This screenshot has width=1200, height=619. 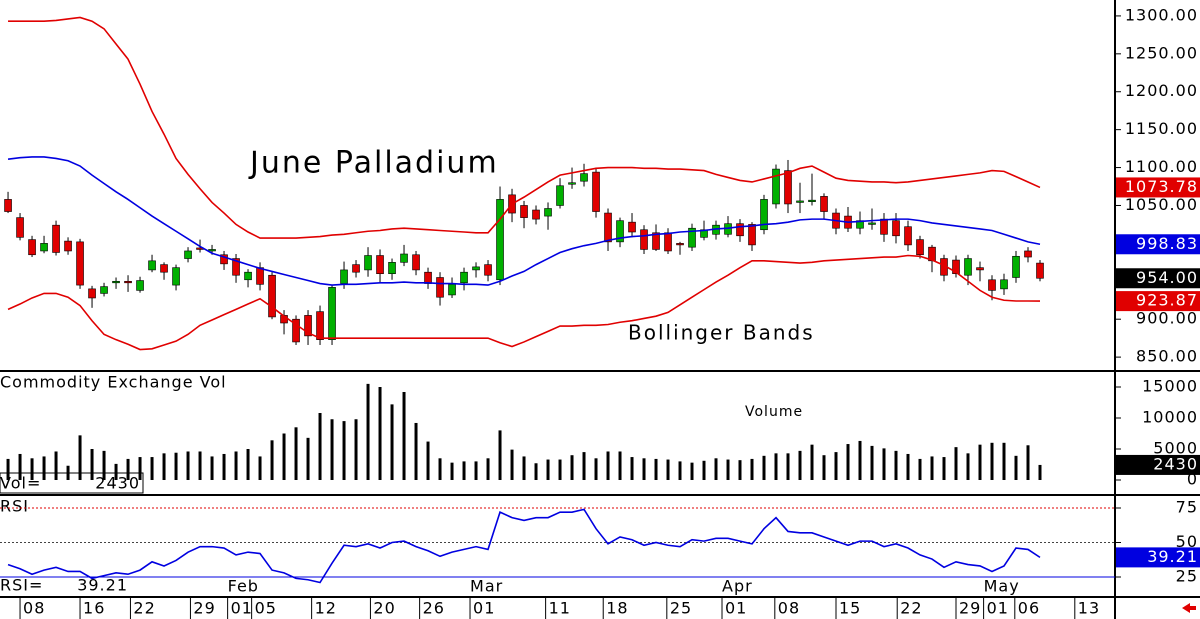 What do you see at coordinates (524, 302) in the screenshot?
I see `band-line` at bounding box center [524, 302].